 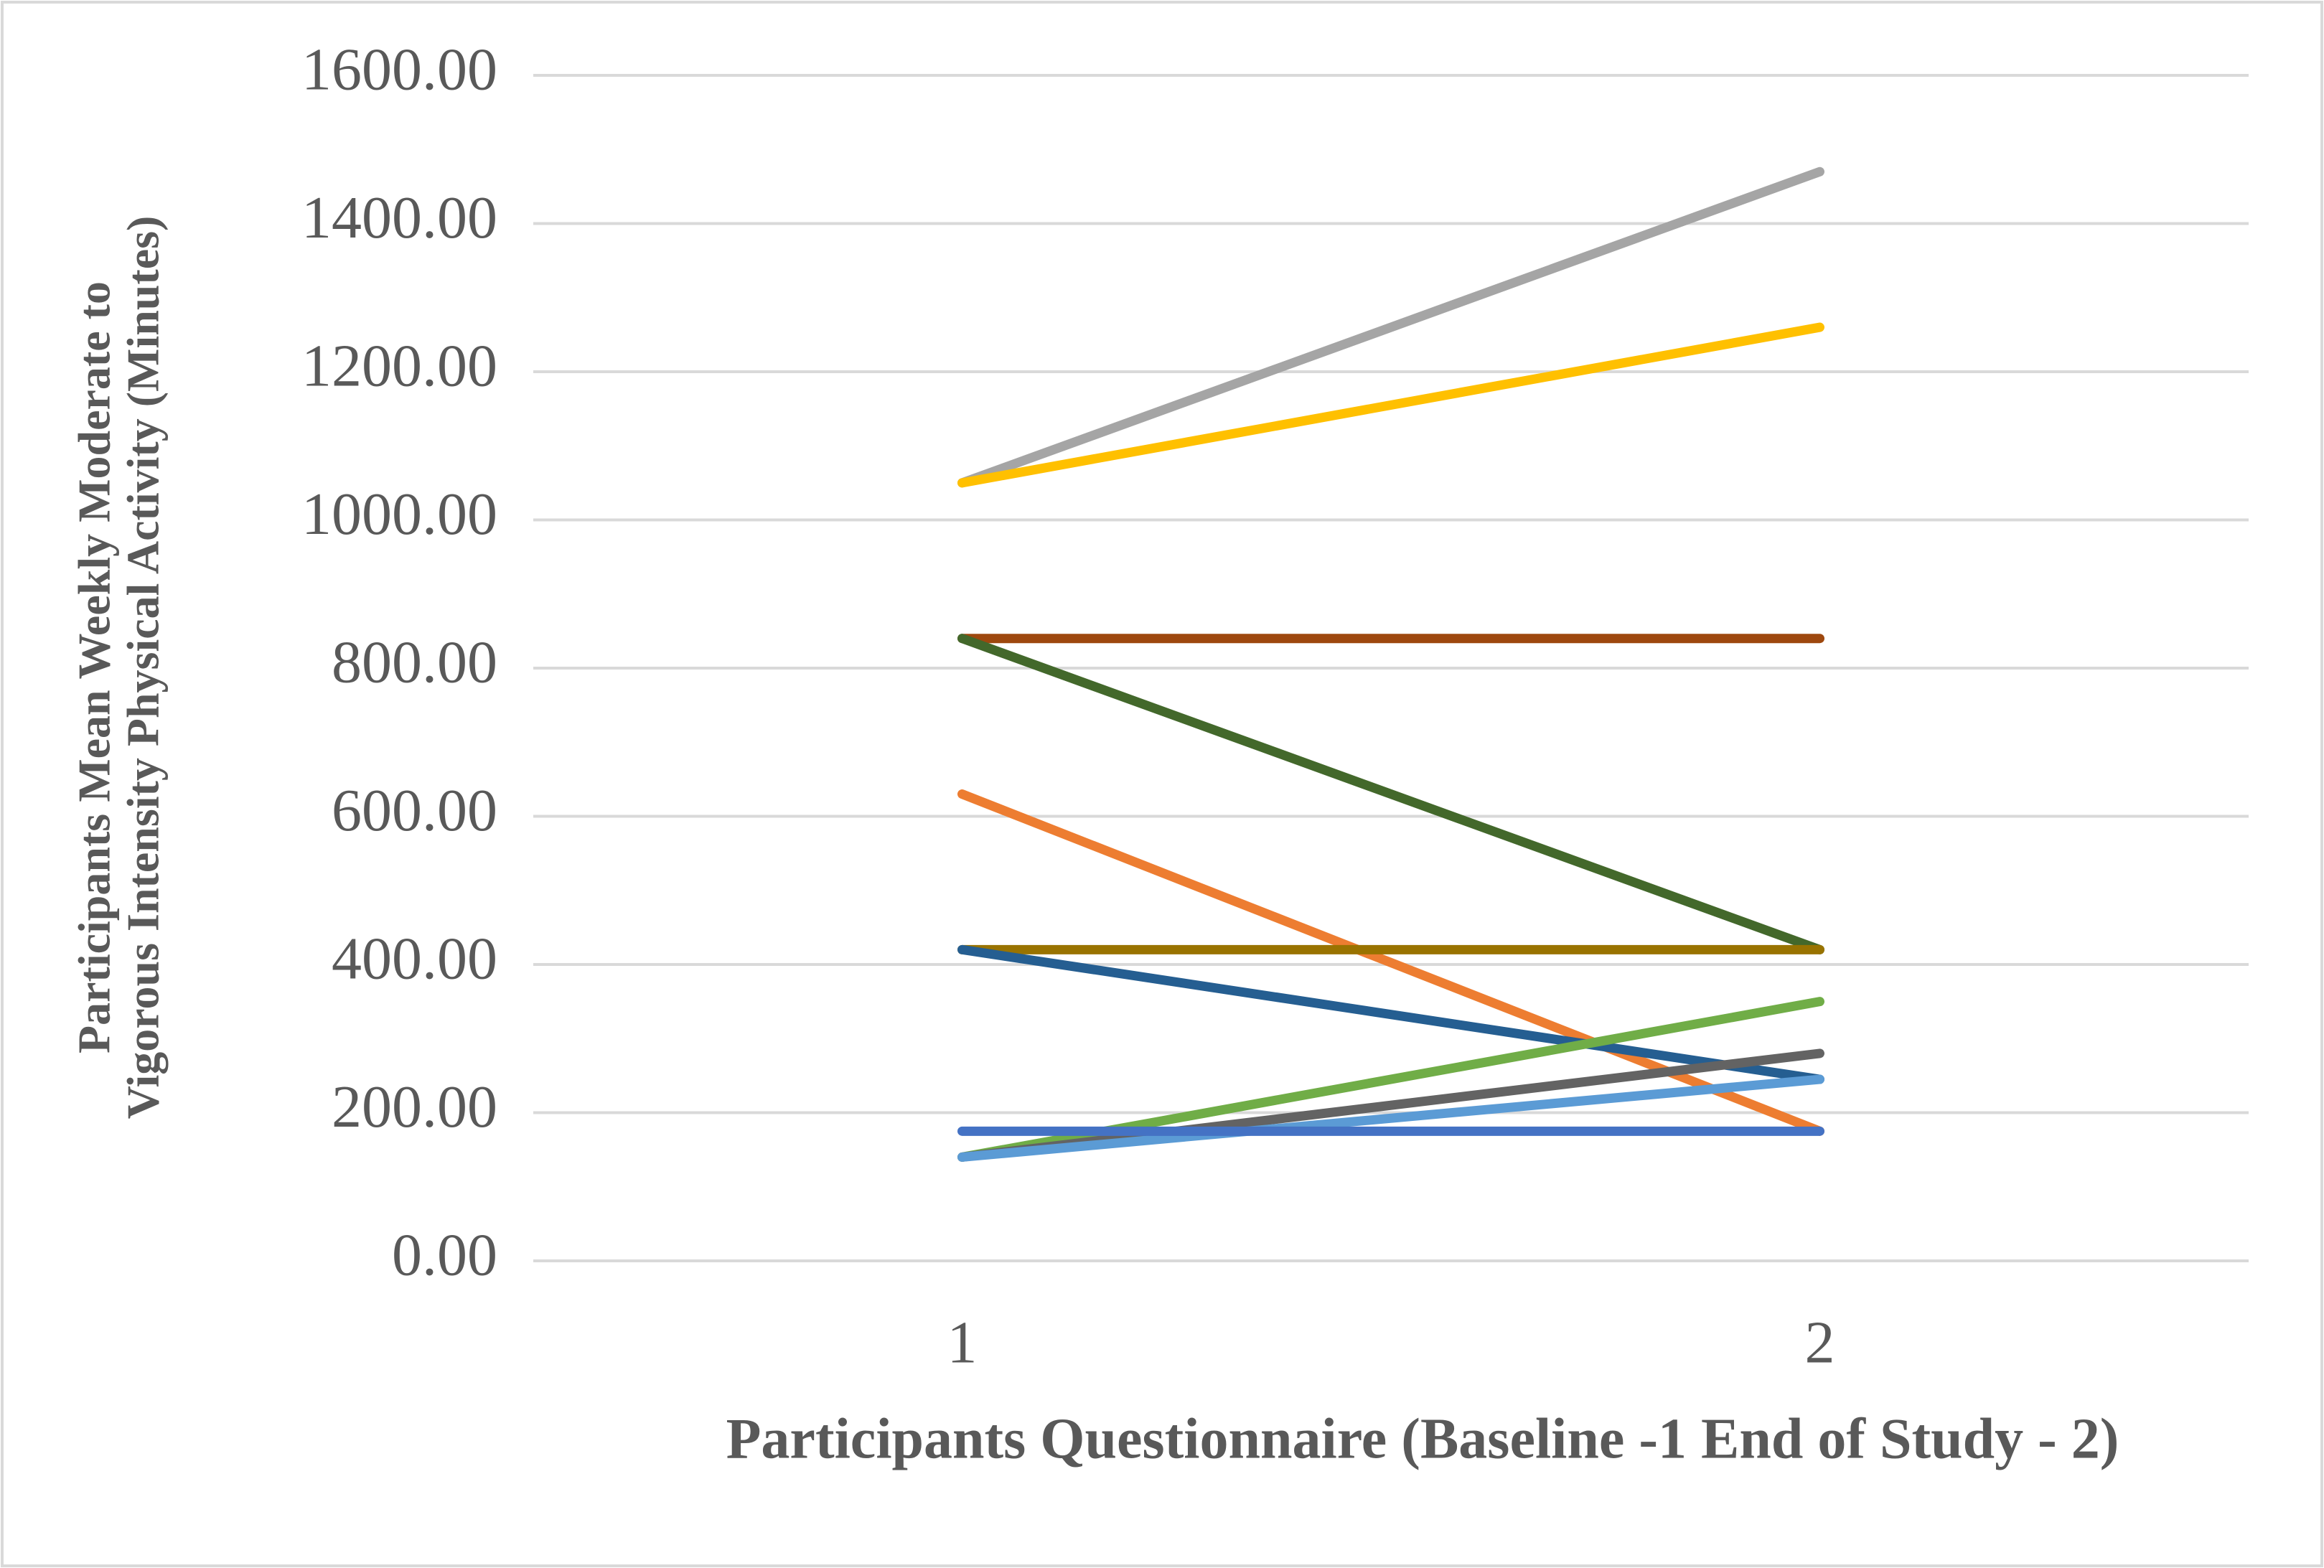 What do you see at coordinates (399, 217) in the screenshot?
I see `y-tick-label: 1400.00` at bounding box center [399, 217].